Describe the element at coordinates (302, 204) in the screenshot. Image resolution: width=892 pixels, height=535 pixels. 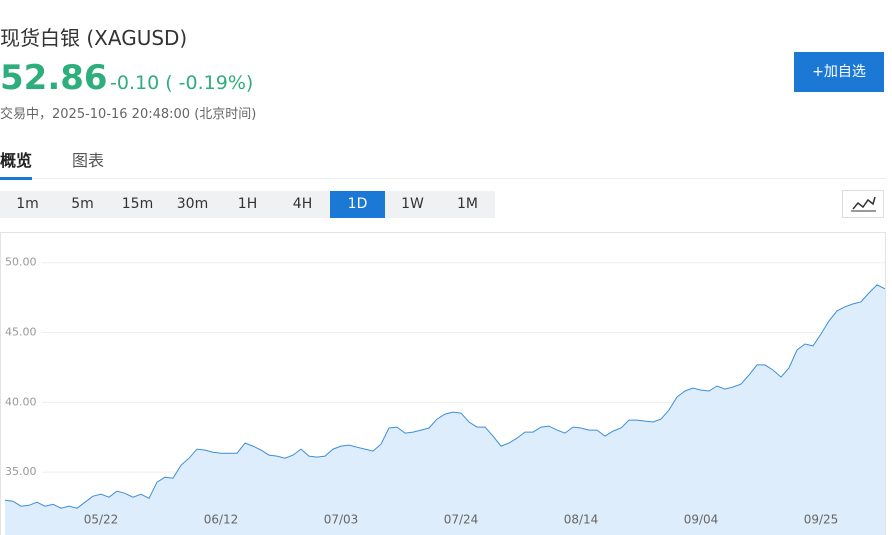
I see `interval-button: 4H` at that location.